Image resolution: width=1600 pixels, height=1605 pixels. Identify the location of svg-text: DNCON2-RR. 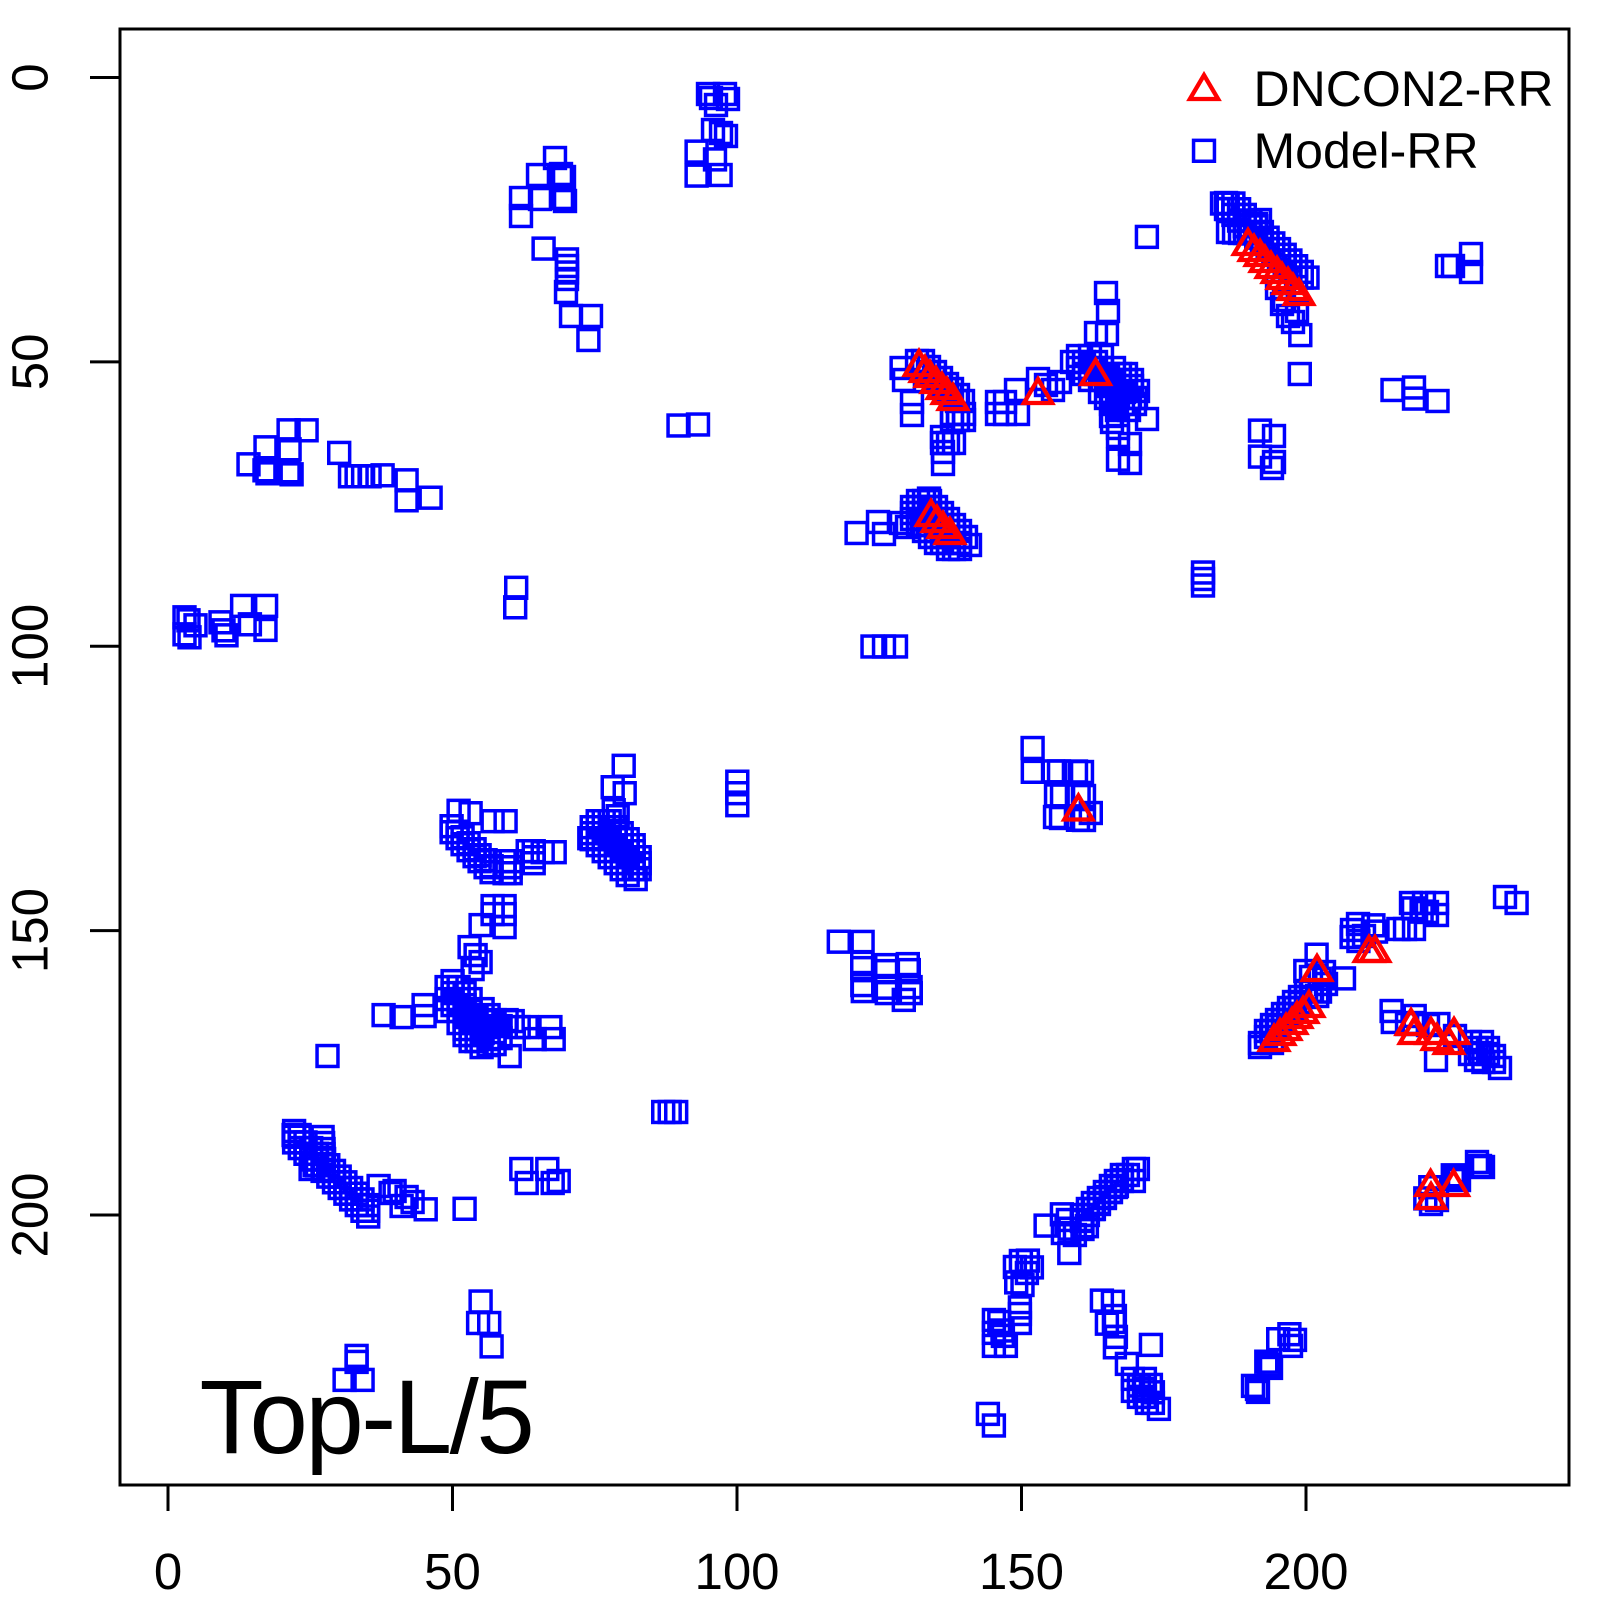
(1404, 89).